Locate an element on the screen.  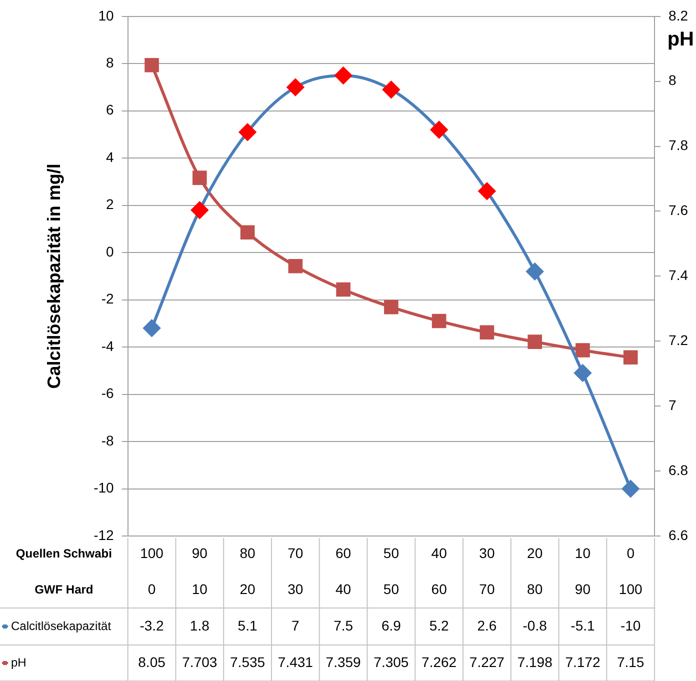
data-label: 7.535 is located at coordinates (248, 662).